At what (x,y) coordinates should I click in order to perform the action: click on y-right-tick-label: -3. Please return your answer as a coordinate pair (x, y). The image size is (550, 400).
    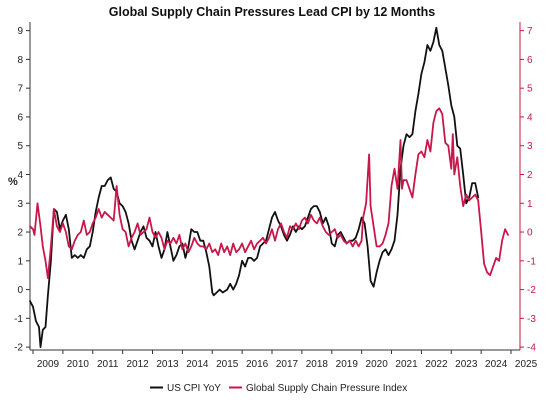
    Looking at the image, I should click on (531, 319).